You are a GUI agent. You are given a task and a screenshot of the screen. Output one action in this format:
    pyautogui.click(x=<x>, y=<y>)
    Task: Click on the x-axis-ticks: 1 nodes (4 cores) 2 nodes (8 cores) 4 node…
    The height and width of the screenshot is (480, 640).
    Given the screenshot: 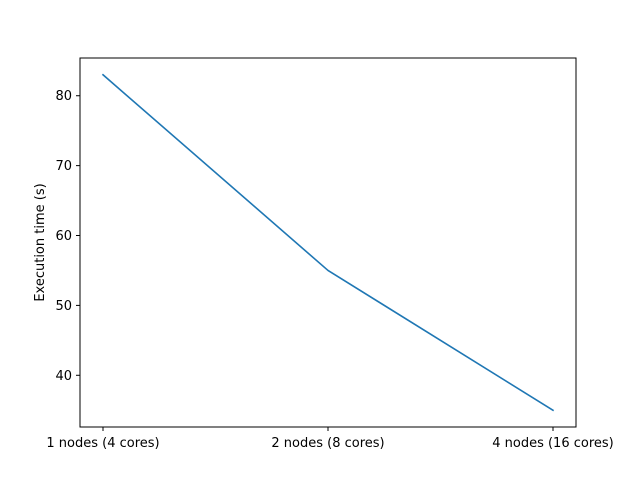 What is the action you would take?
    pyautogui.click(x=330, y=439)
    